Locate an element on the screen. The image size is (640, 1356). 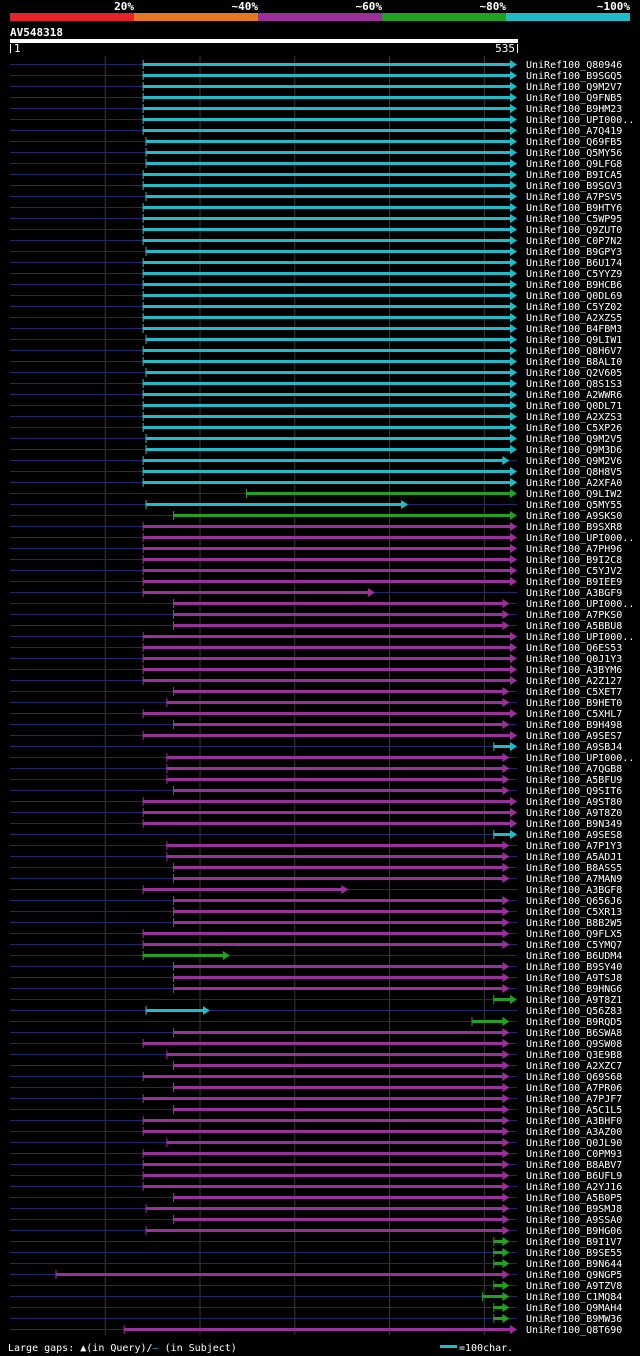
hit-label: UniRef100_B9RQD5 is located at coordinates (574, 1022).